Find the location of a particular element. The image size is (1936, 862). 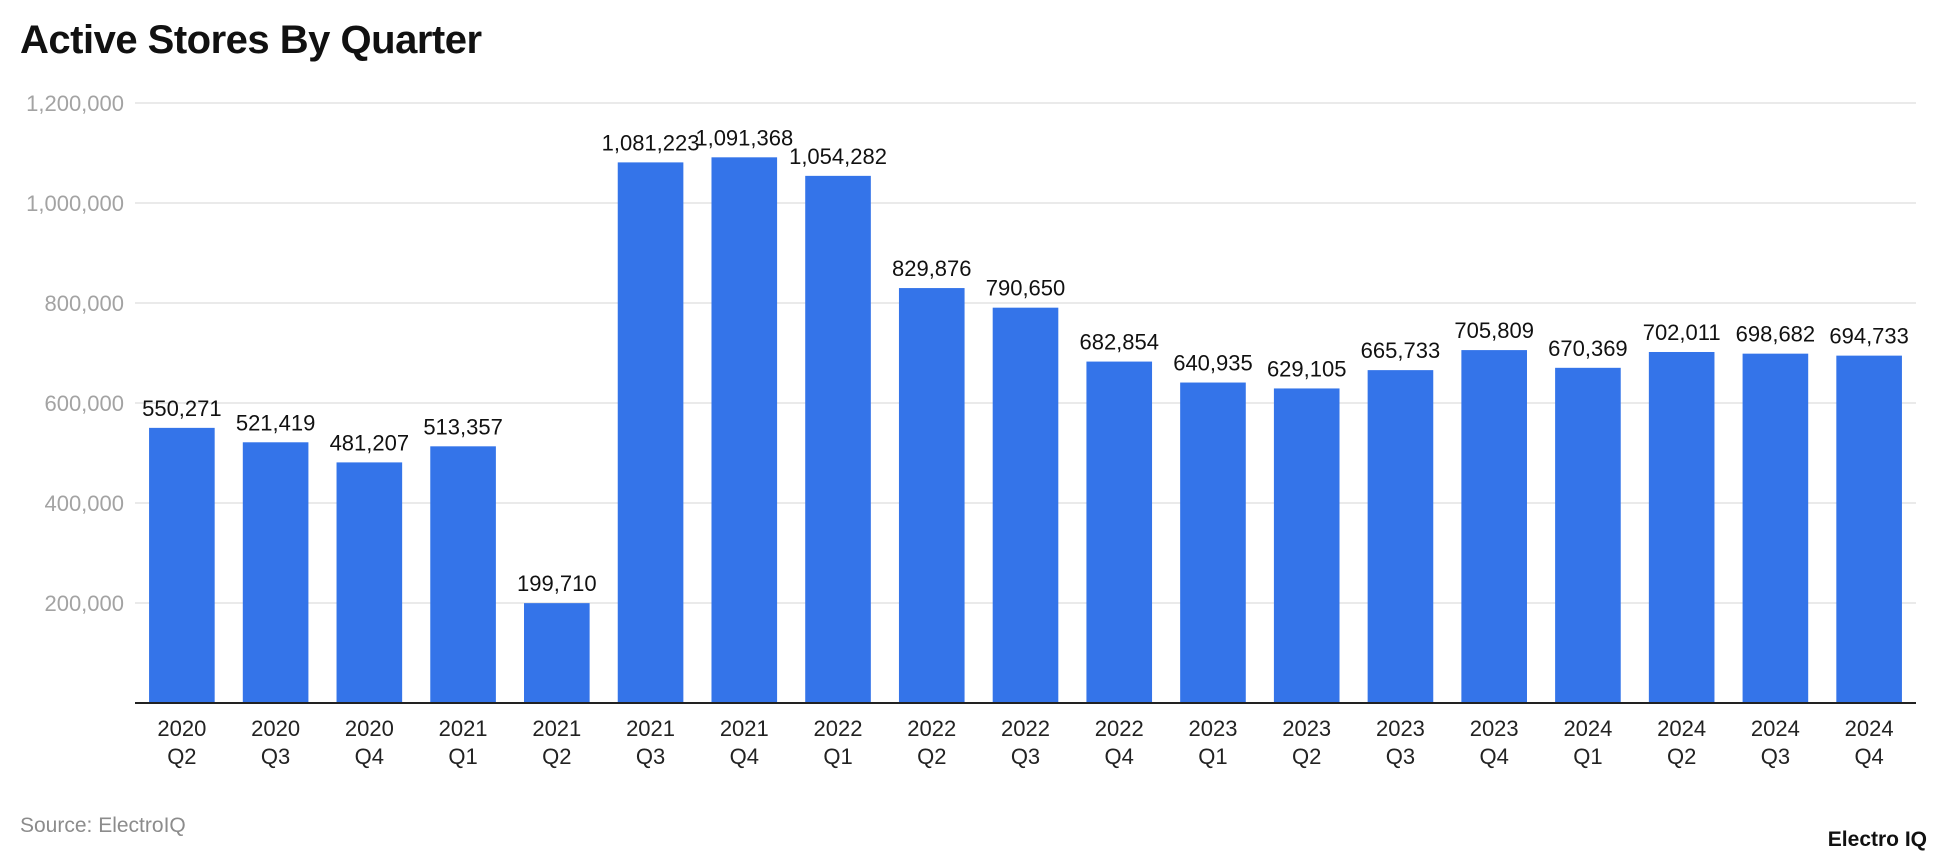

data-label: 705,809 is located at coordinates (1494, 330).